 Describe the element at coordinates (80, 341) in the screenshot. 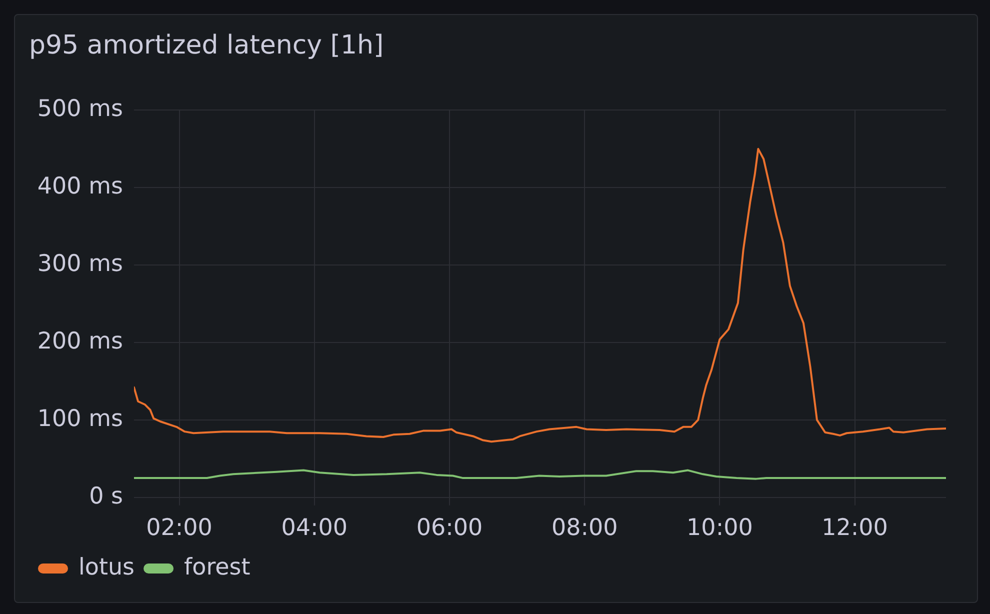

I see `y-tick-label: 200 ms` at that location.